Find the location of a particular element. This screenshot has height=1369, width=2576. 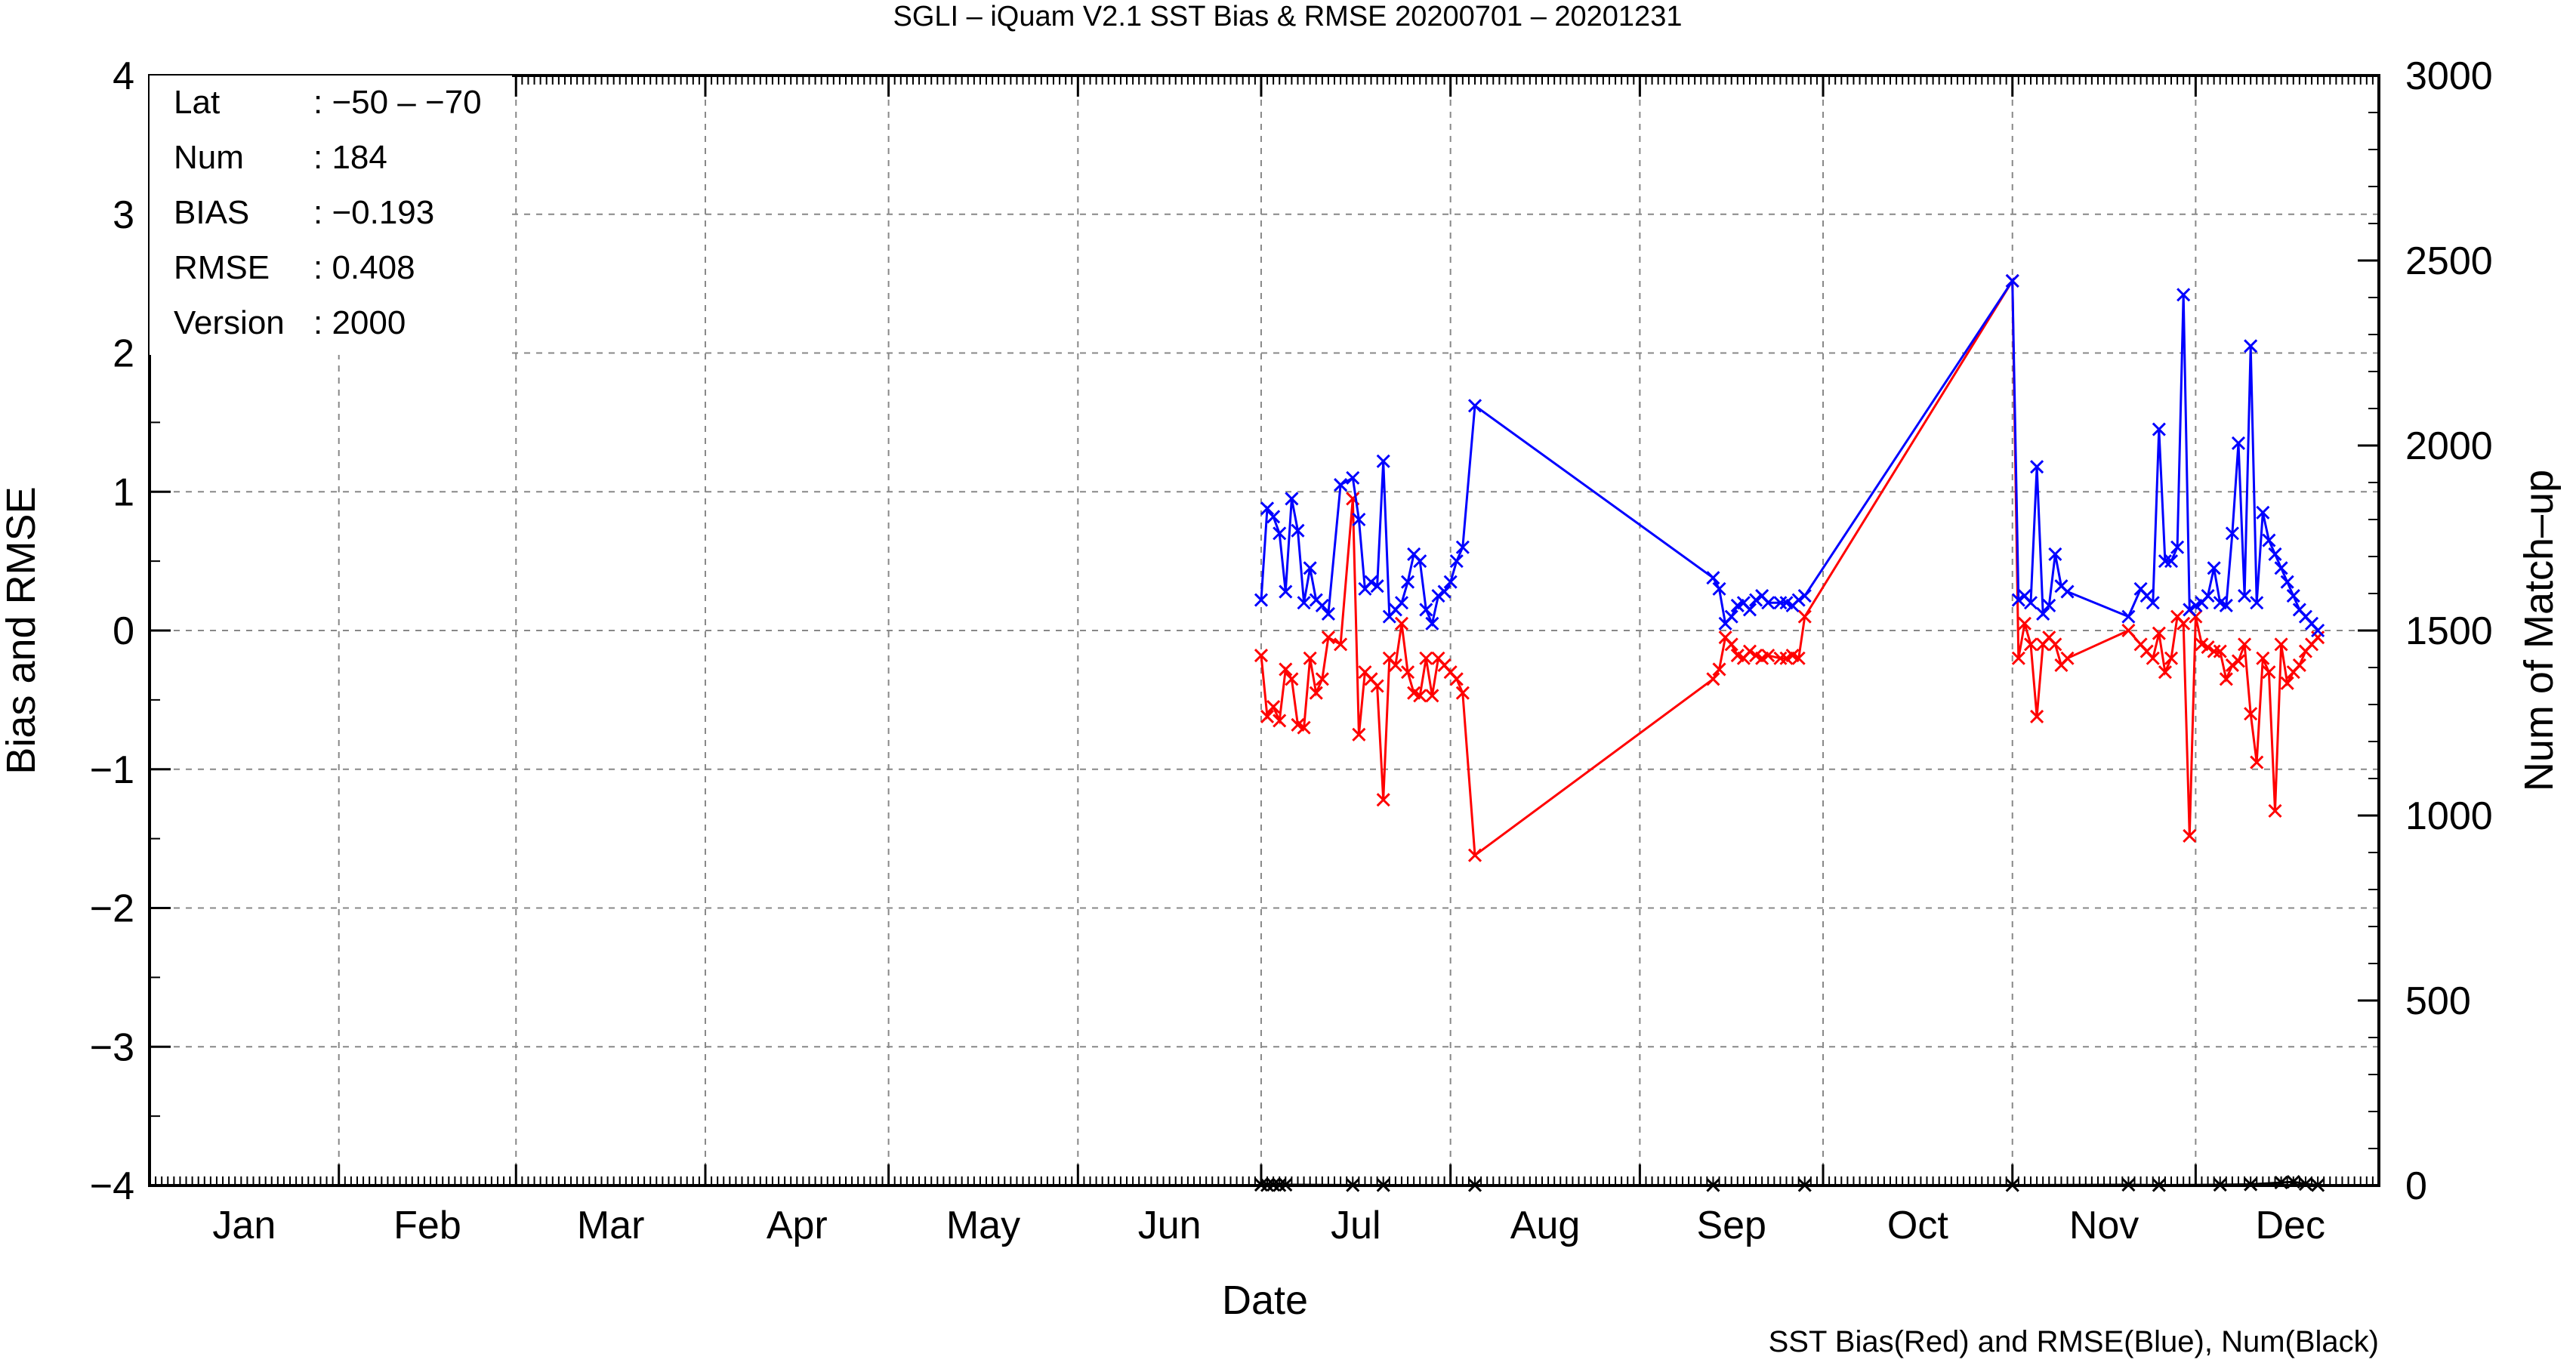

y-tick-label: 1 is located at coordinates (123, 492).